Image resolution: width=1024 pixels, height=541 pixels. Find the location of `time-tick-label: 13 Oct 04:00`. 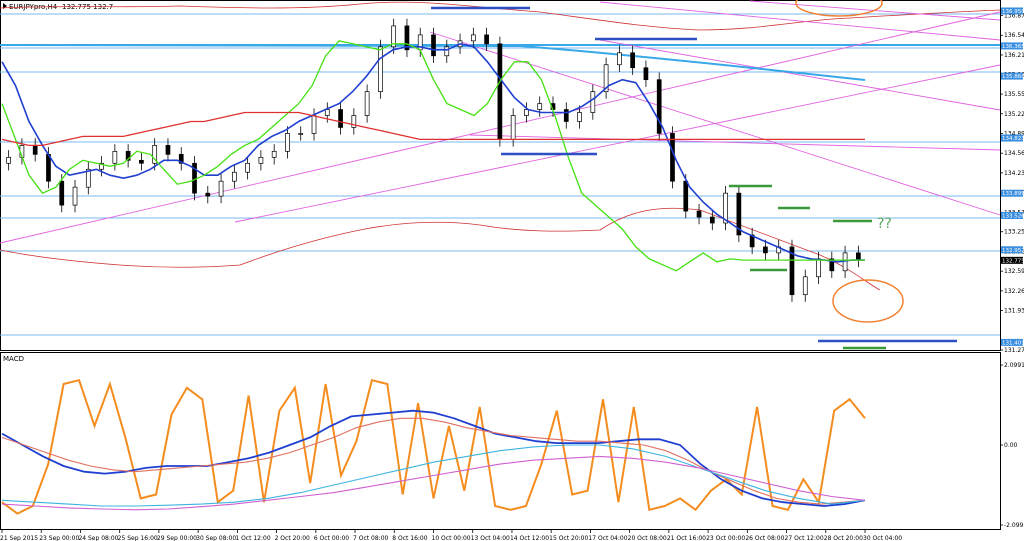

time-tick-label: 13 Oct 04:00 is located at coordinates (490, 538).